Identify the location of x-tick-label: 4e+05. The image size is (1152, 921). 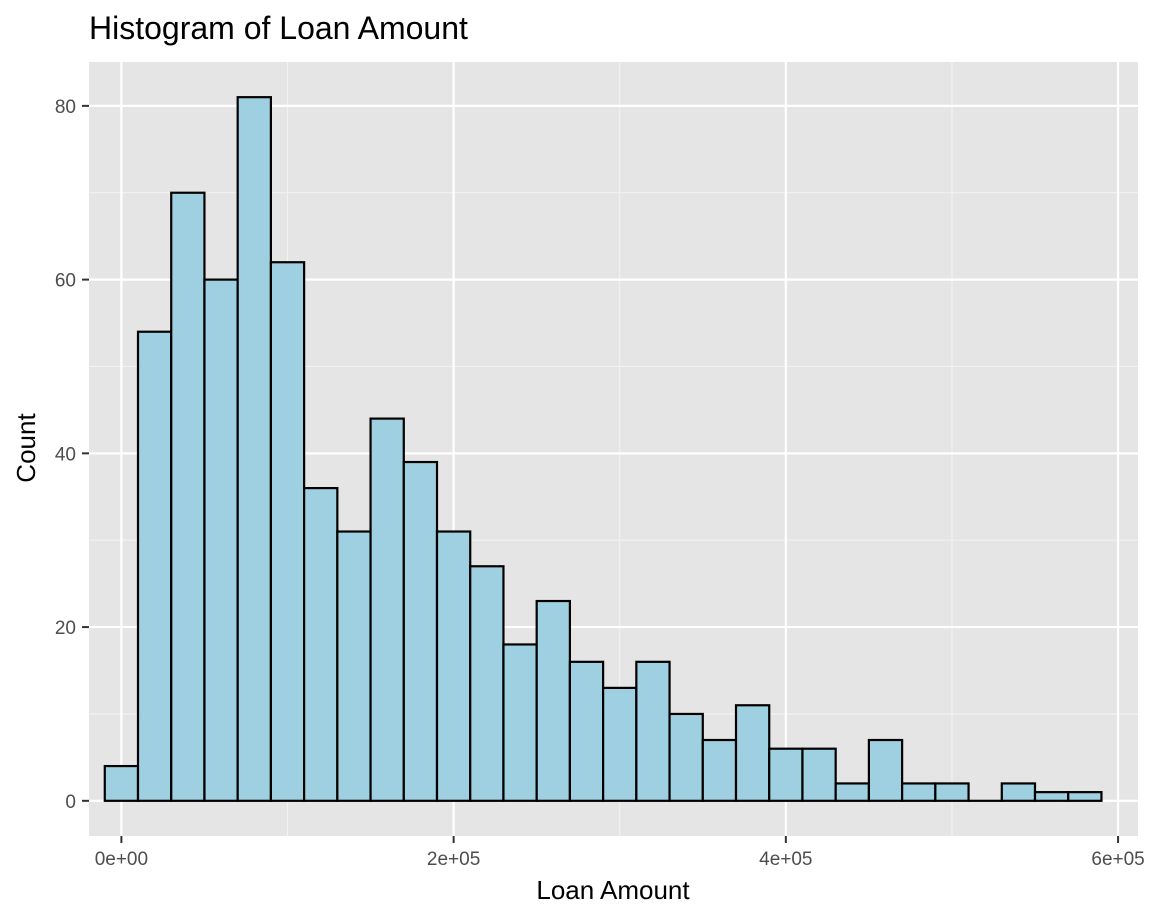
(785, 859).